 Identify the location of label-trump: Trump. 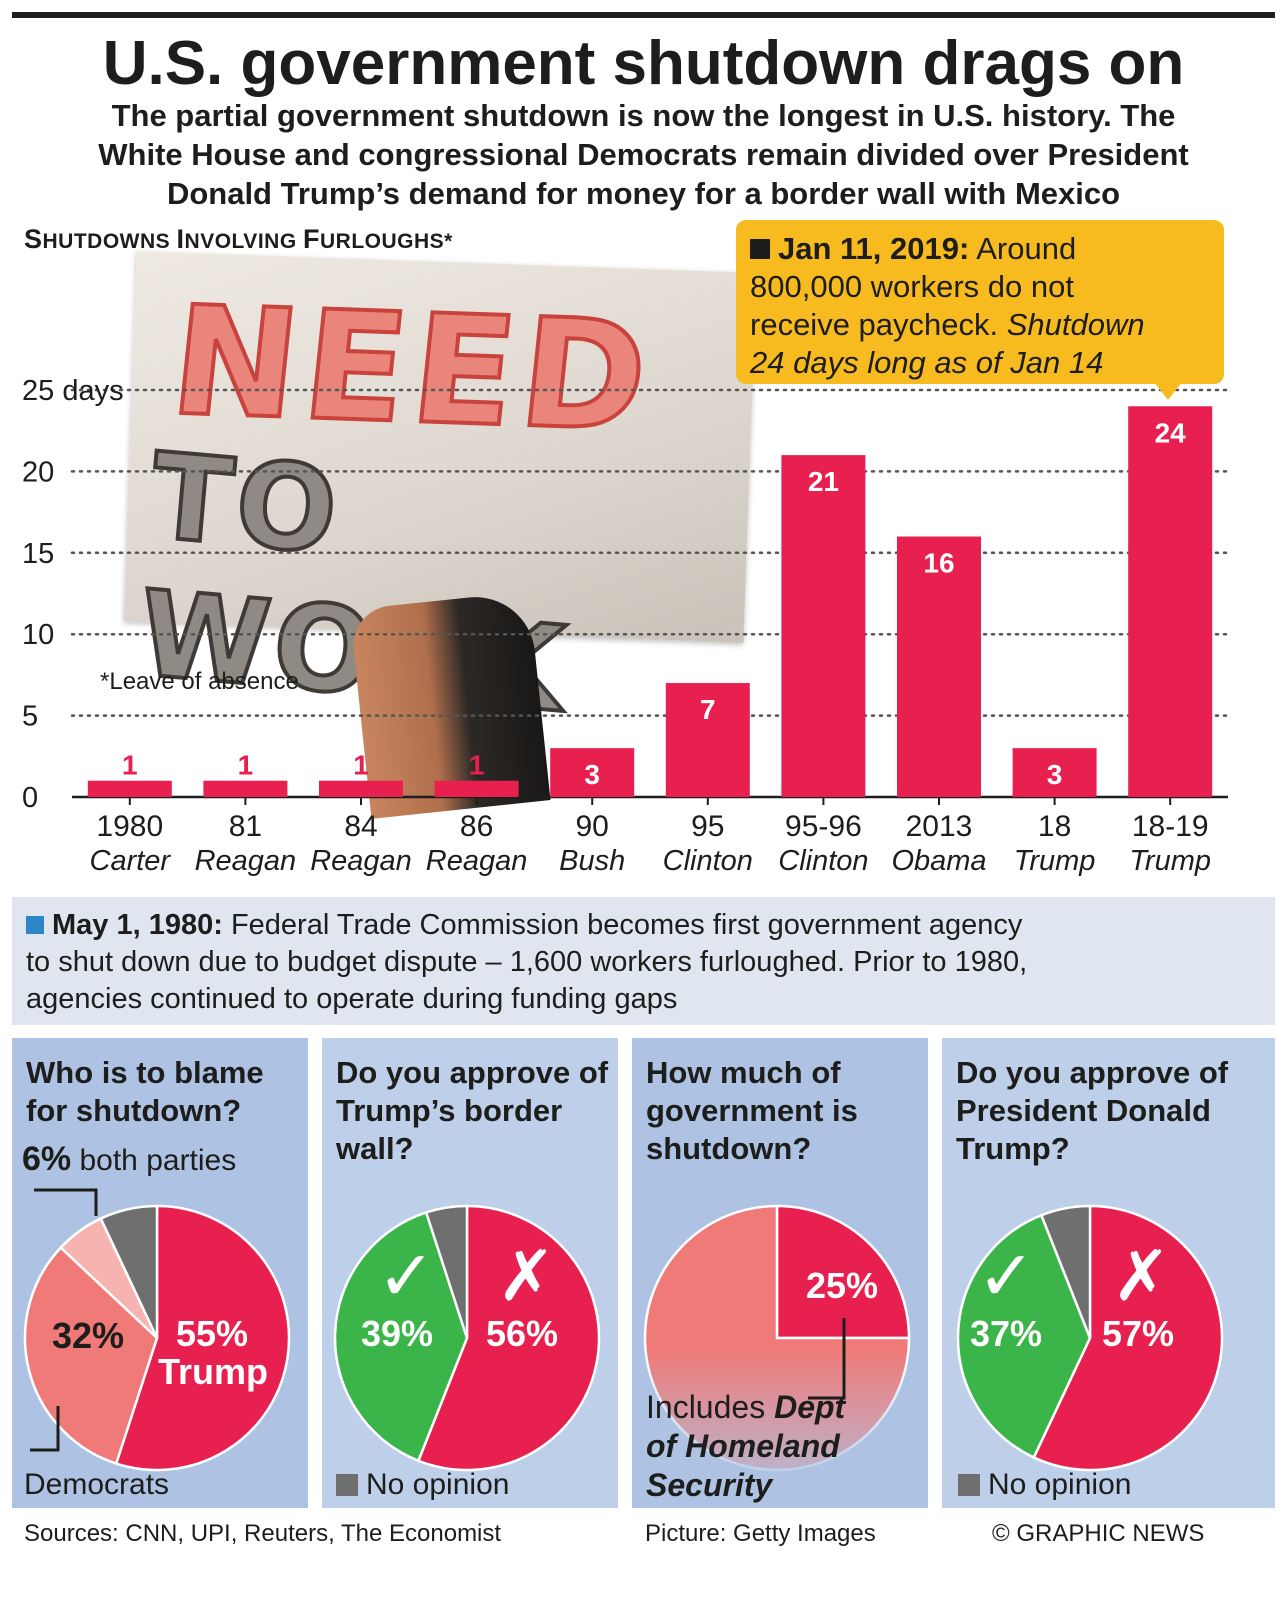
(213, 1371).